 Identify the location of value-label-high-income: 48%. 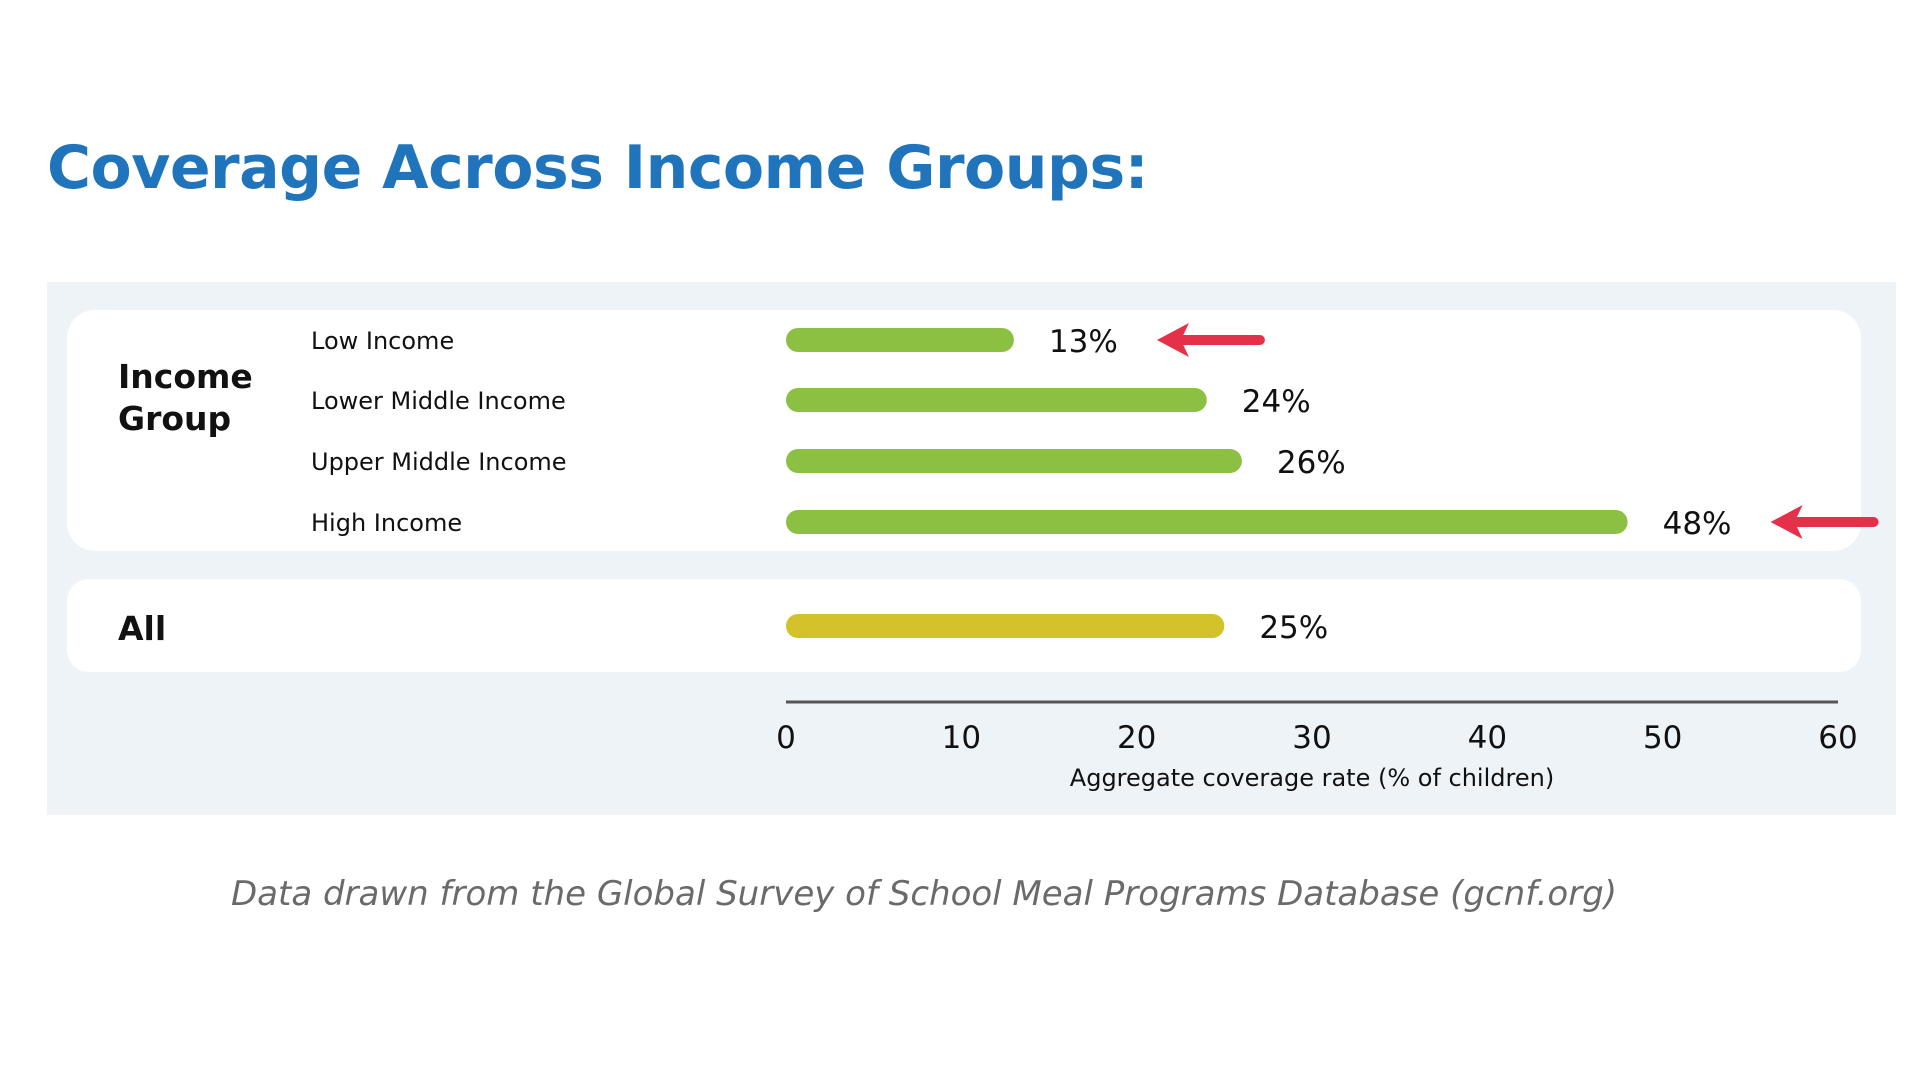
(1697, 524).